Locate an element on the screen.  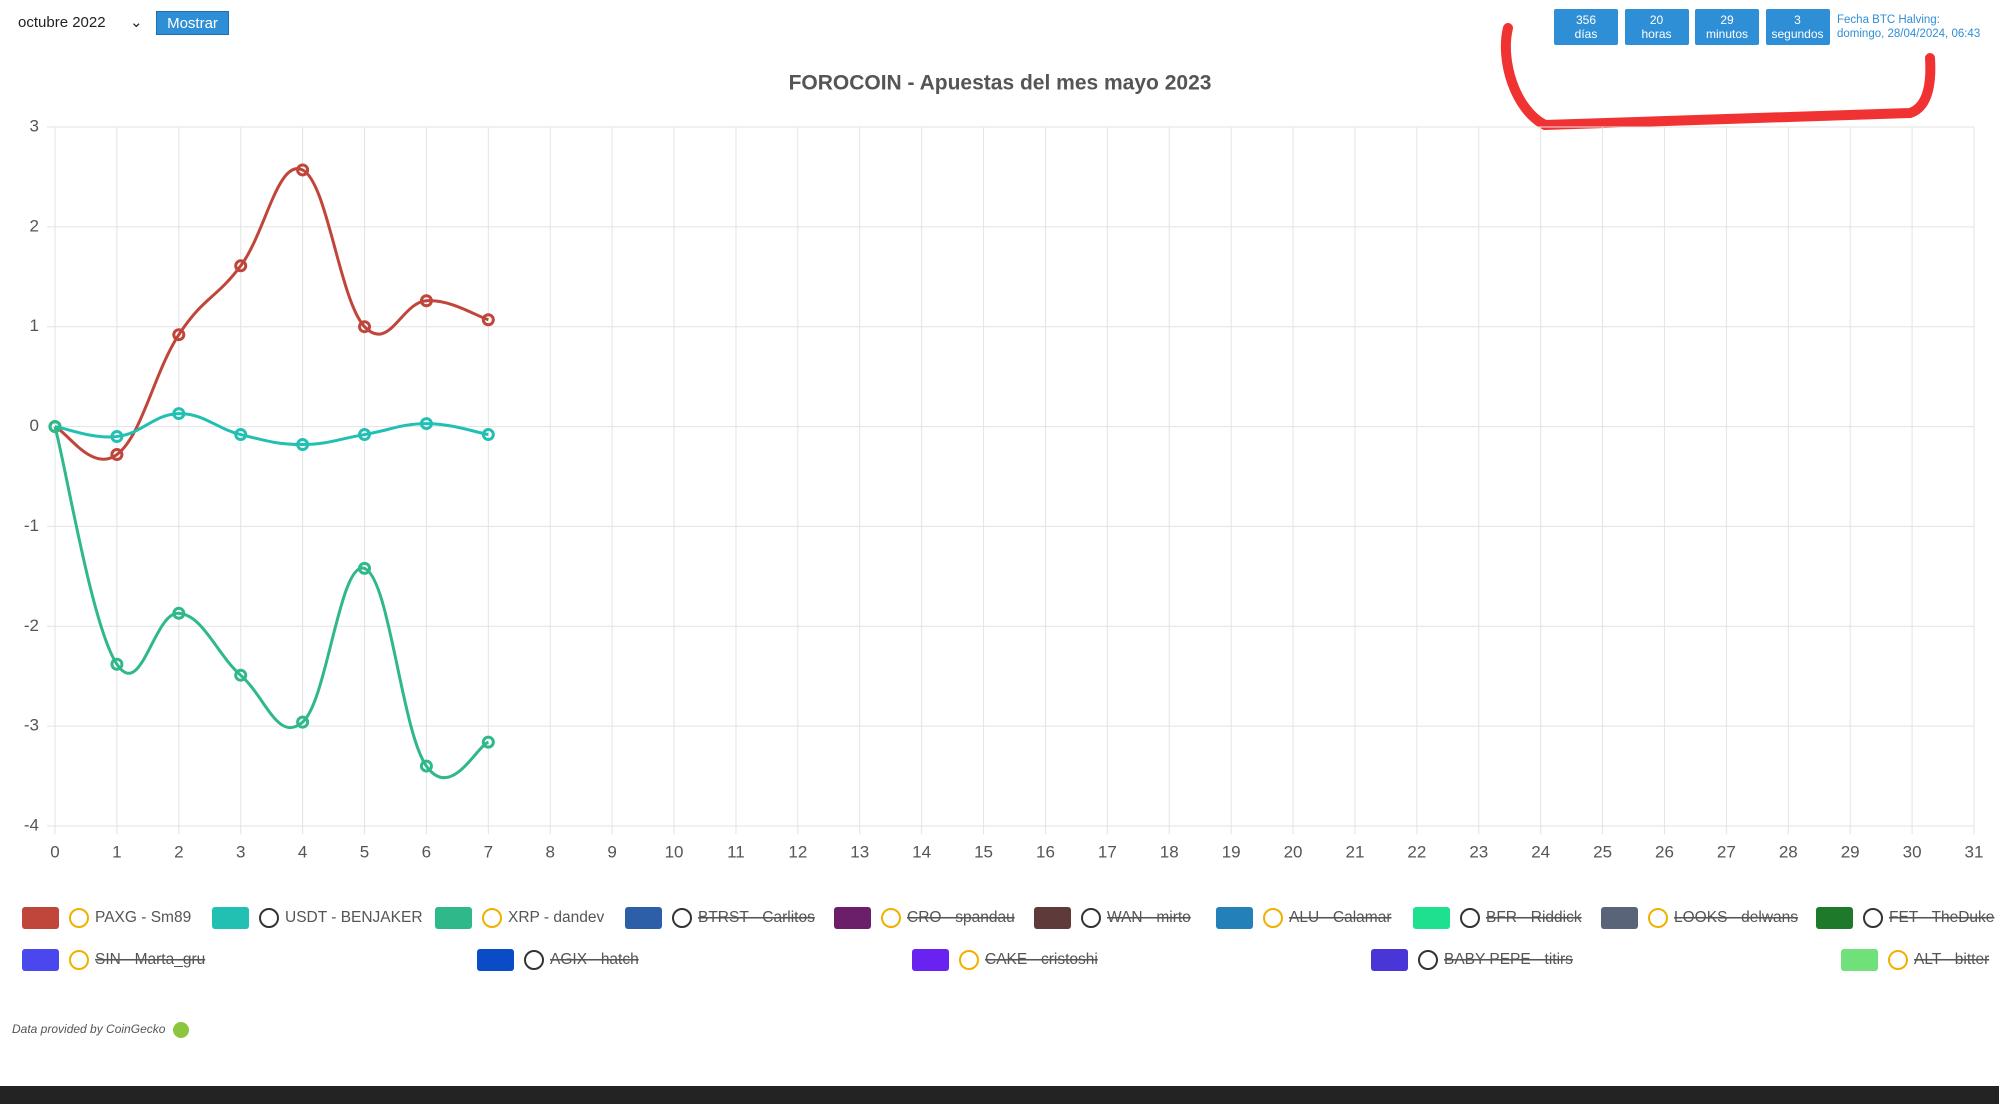
x-tick-label: 14 is located at coordinates (921, 851).